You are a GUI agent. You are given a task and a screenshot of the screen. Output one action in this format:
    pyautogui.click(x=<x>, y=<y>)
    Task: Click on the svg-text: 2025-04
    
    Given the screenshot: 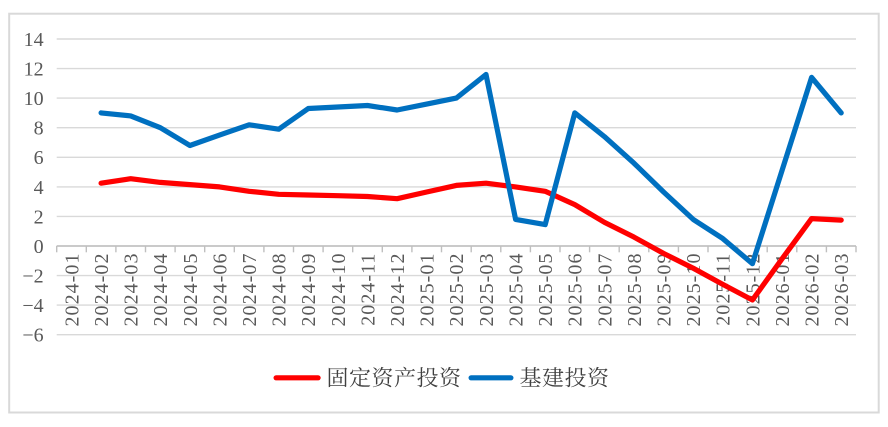 What is the action you would take?
    pyautogui.click(x=517, y=290)
    